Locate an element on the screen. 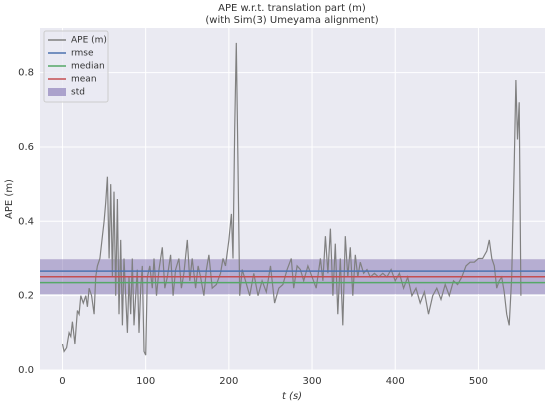  legend-box is located at coordinates (76, 66).